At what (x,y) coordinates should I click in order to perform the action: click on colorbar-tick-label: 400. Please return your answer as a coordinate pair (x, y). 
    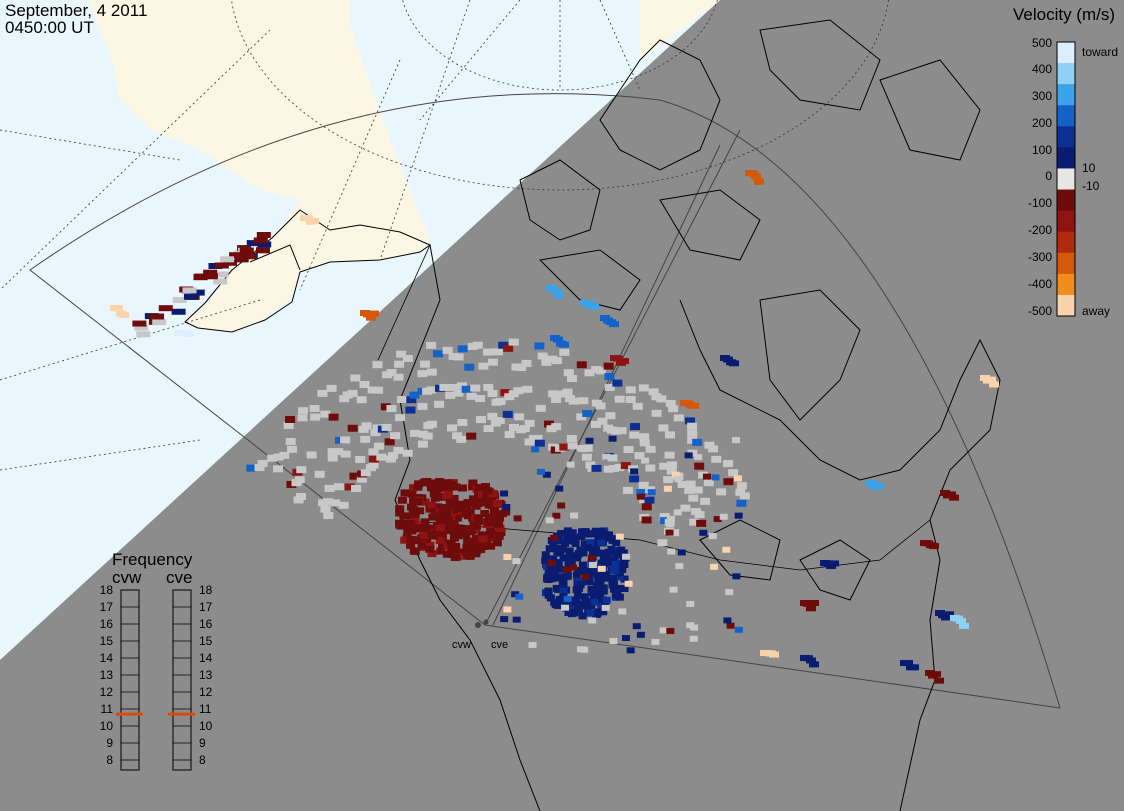
    Looking at the image, I should click on (1042, 69).